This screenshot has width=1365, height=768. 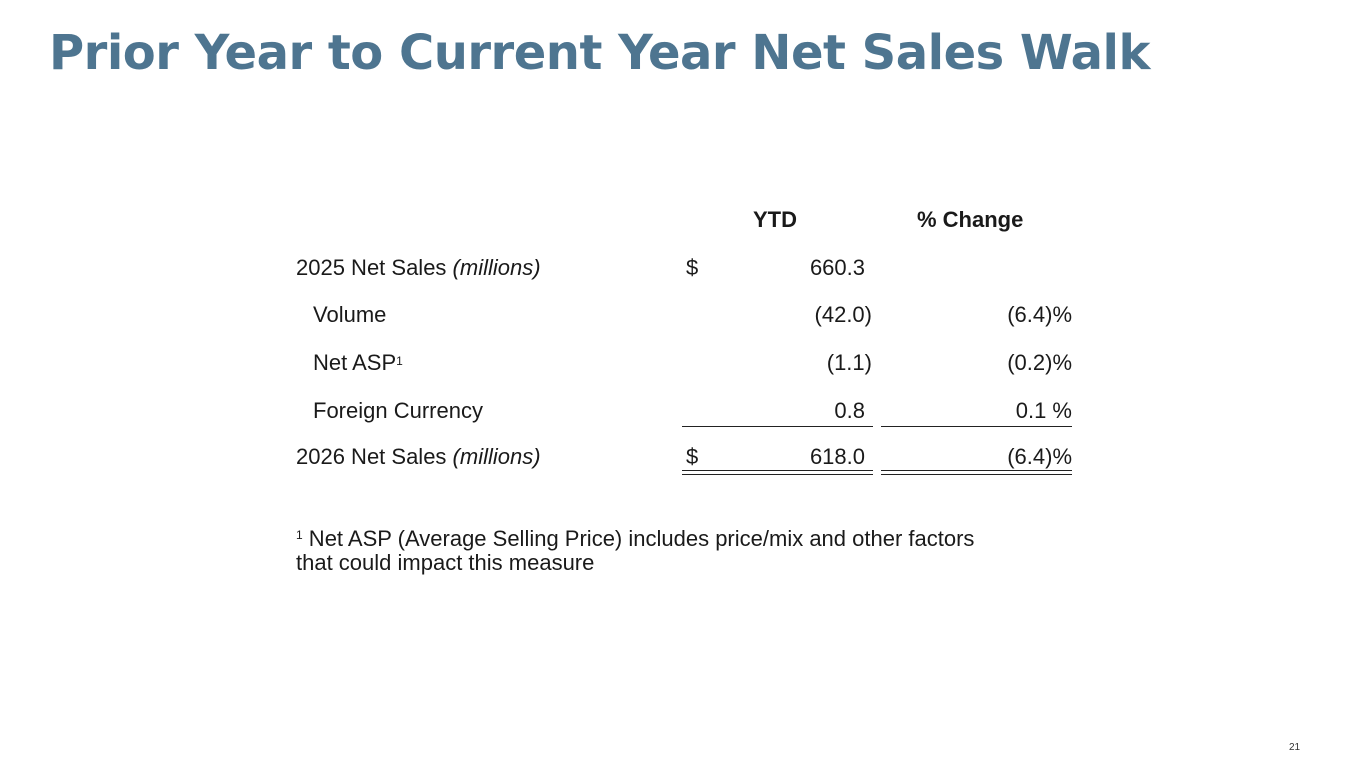 I want to click on column-header-change: % Change, so click(x=970, y=219).